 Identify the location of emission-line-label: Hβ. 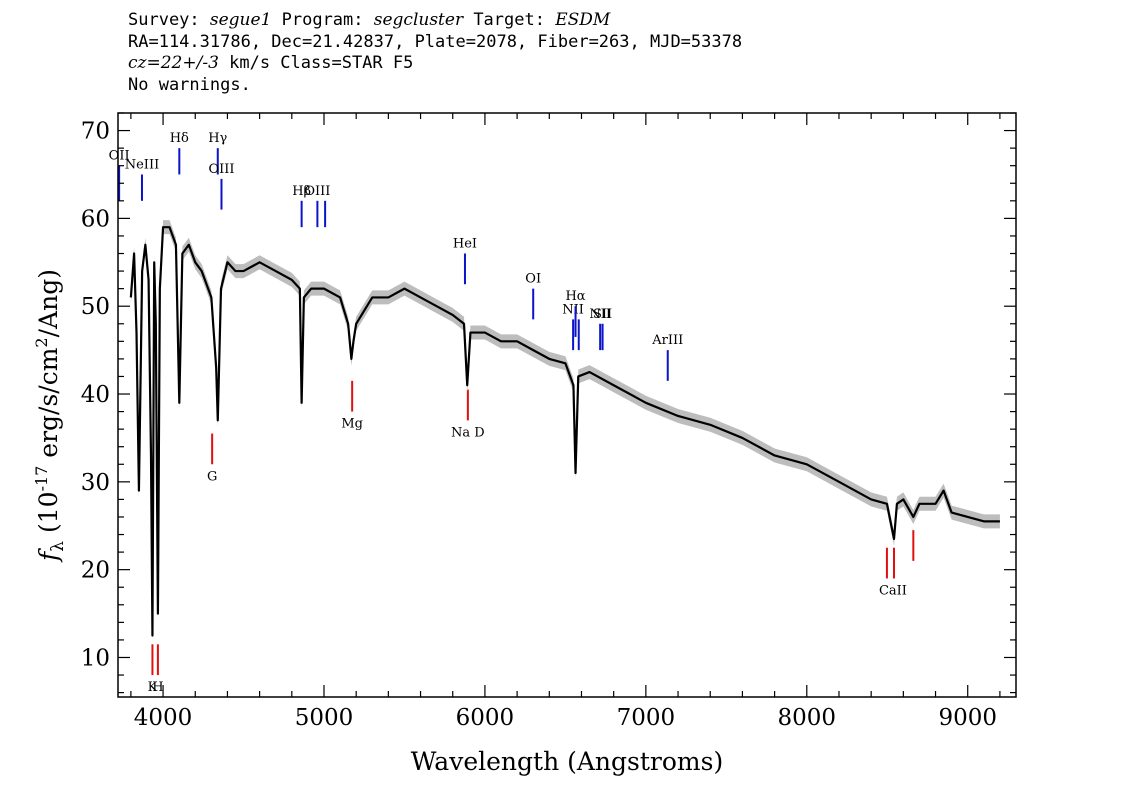
(301, 191).